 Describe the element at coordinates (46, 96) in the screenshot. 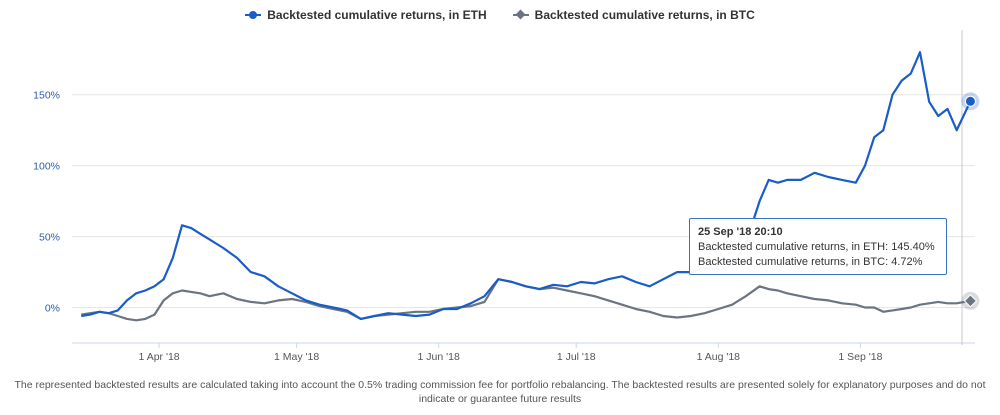

I see `y-tick-label: 150%` at that location.